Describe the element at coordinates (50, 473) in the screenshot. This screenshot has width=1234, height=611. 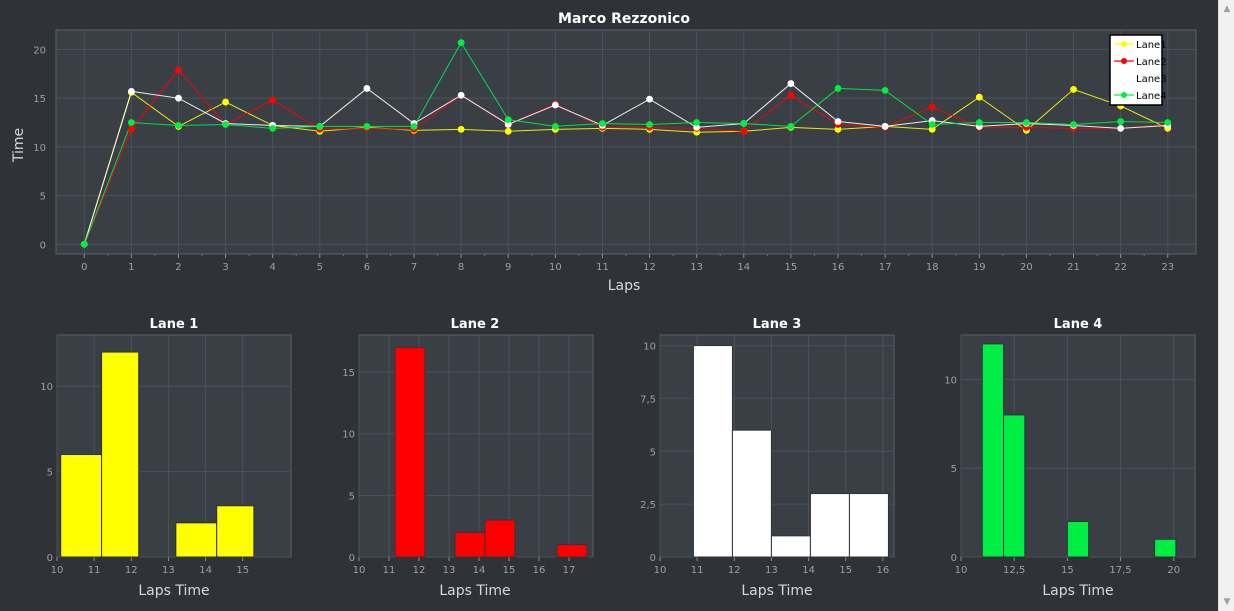
I see `lane1-y-tick-label: 5` at that location.